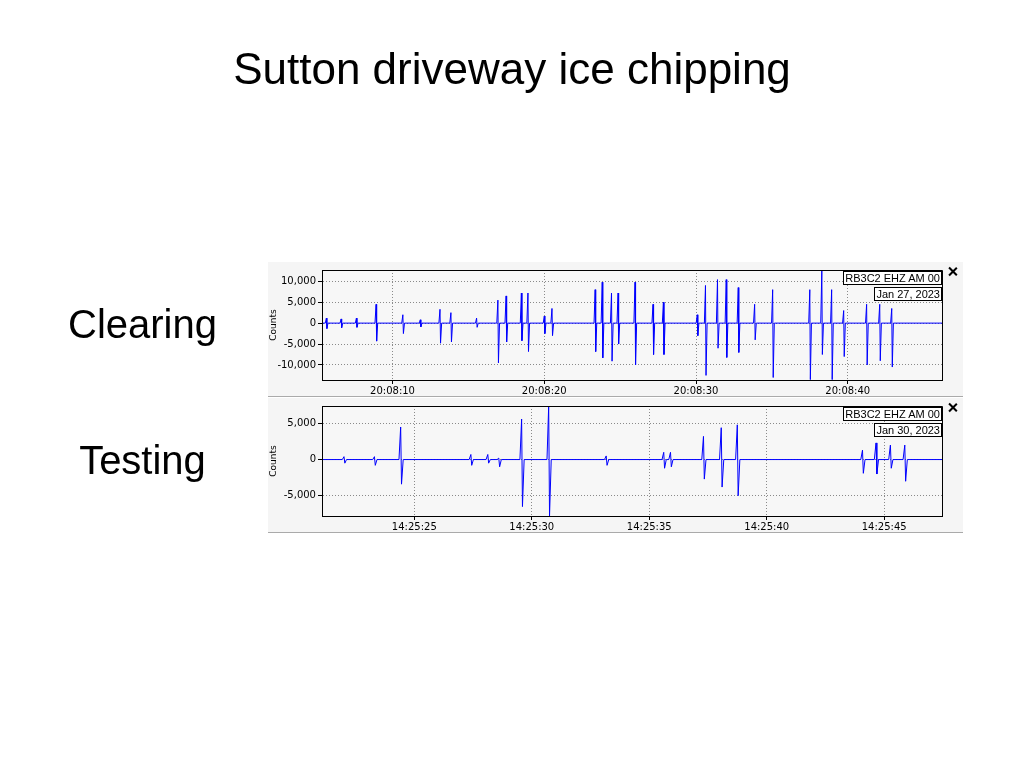 The height and width of the screenshot is (768, 1024). I want to click on annotation: Jan 30, 2023, so click(908, 430).